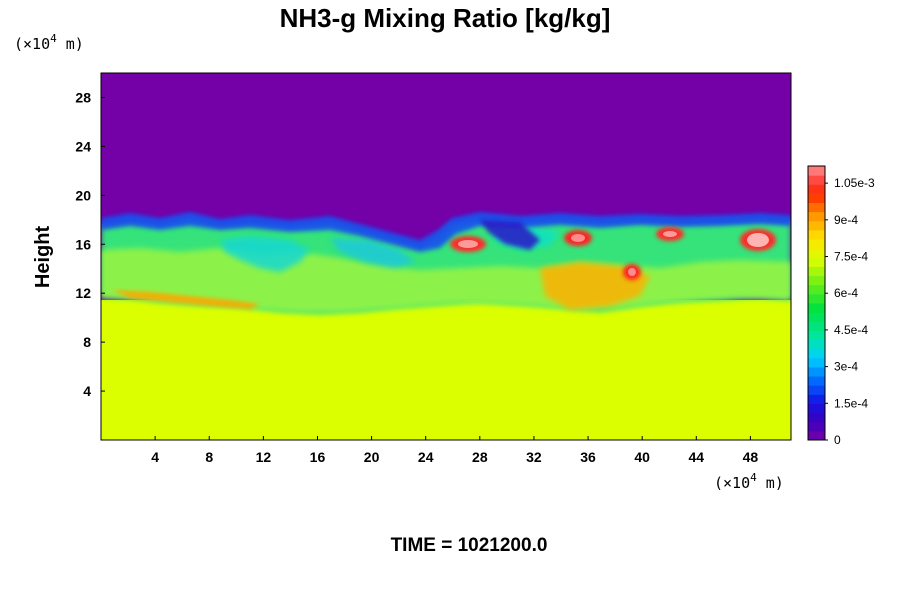 The width and height of the screenshot is (900, 600). I want to click on y-tick-label: 28, so click(83, 97).